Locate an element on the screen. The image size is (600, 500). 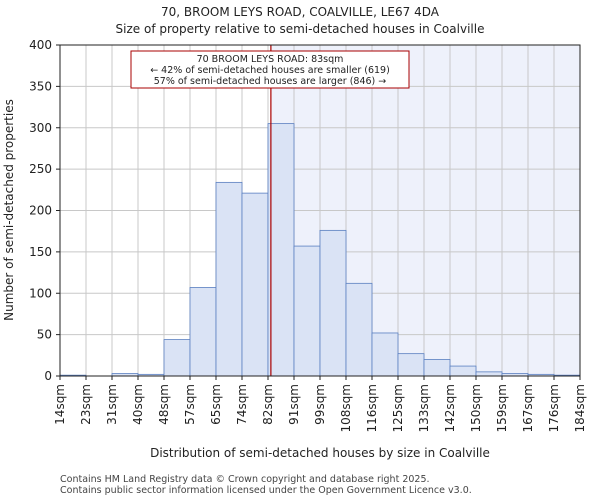
x-tick-label: 150sqm is located at coordinates (476, 408).